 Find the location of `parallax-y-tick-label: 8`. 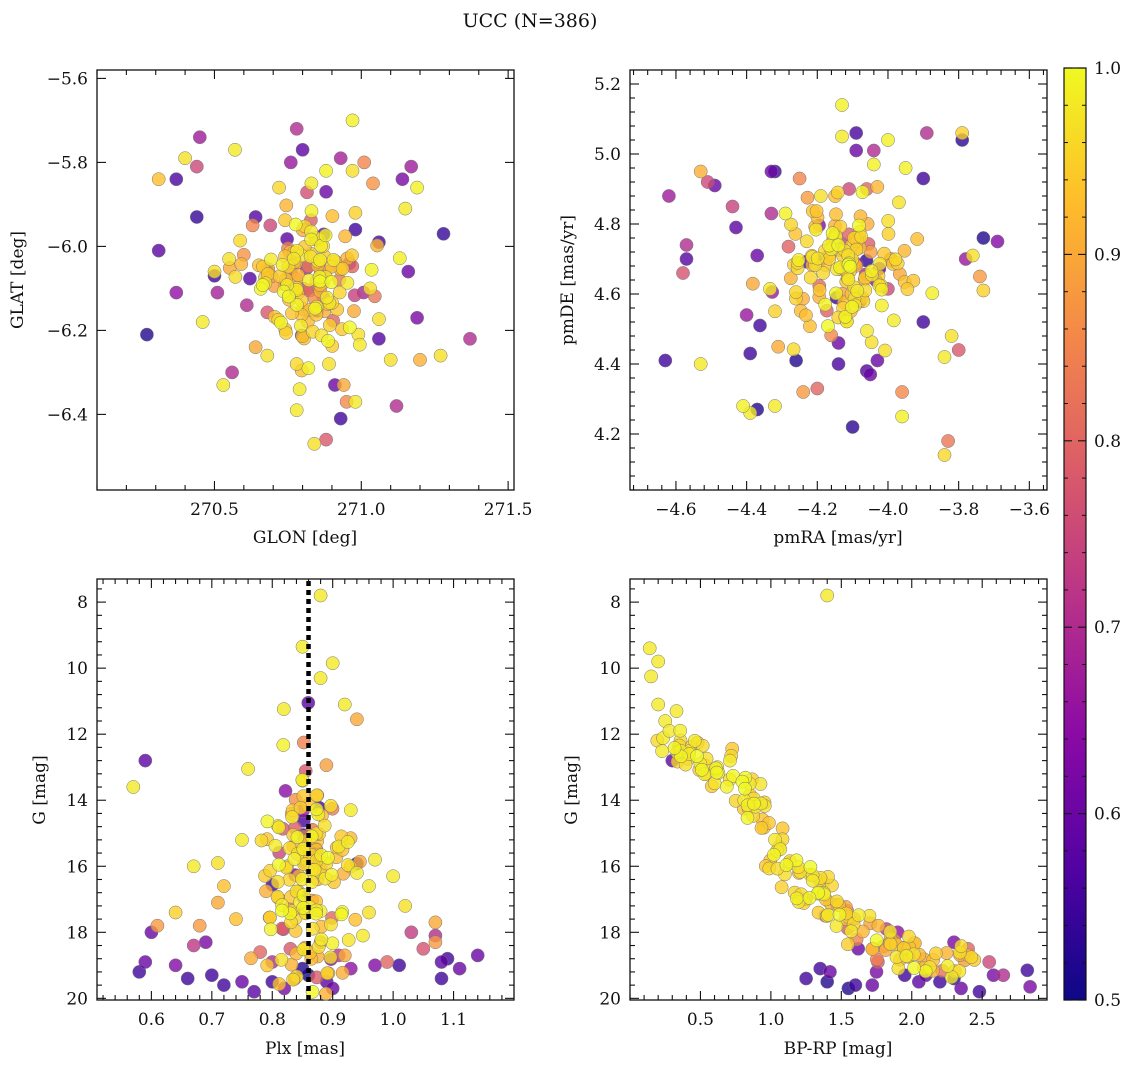

parallax-y-tick-label: 8 is located at coordinates (82, 603).